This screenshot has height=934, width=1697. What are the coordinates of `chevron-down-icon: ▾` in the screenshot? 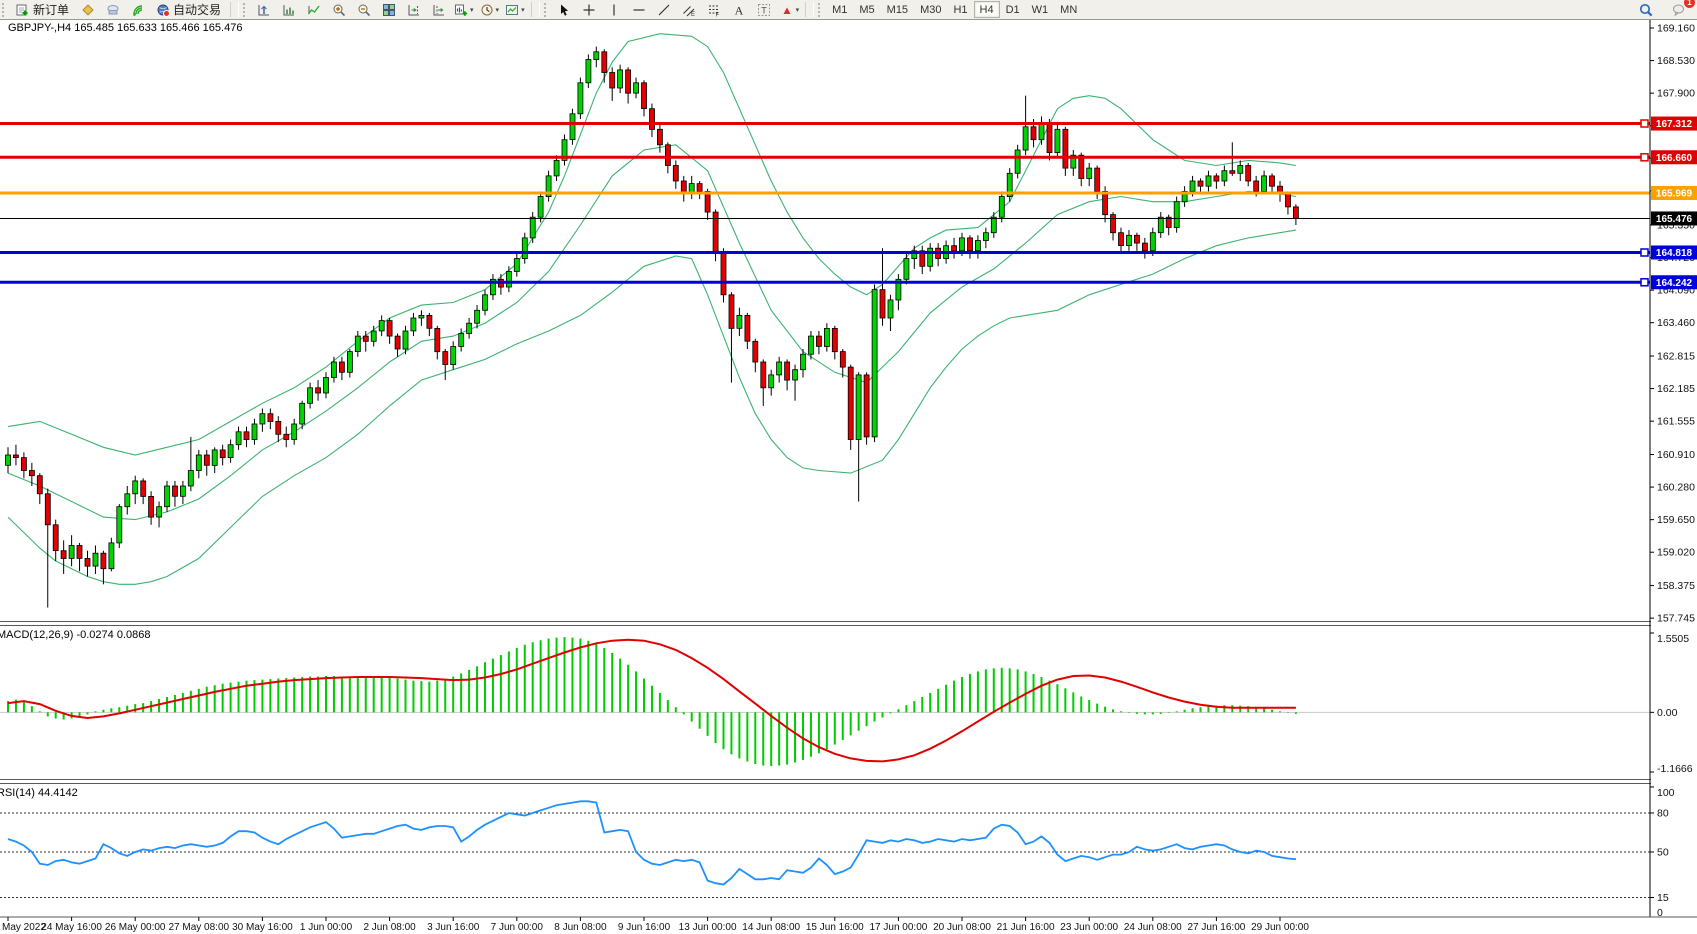 It's located at (472, 10).